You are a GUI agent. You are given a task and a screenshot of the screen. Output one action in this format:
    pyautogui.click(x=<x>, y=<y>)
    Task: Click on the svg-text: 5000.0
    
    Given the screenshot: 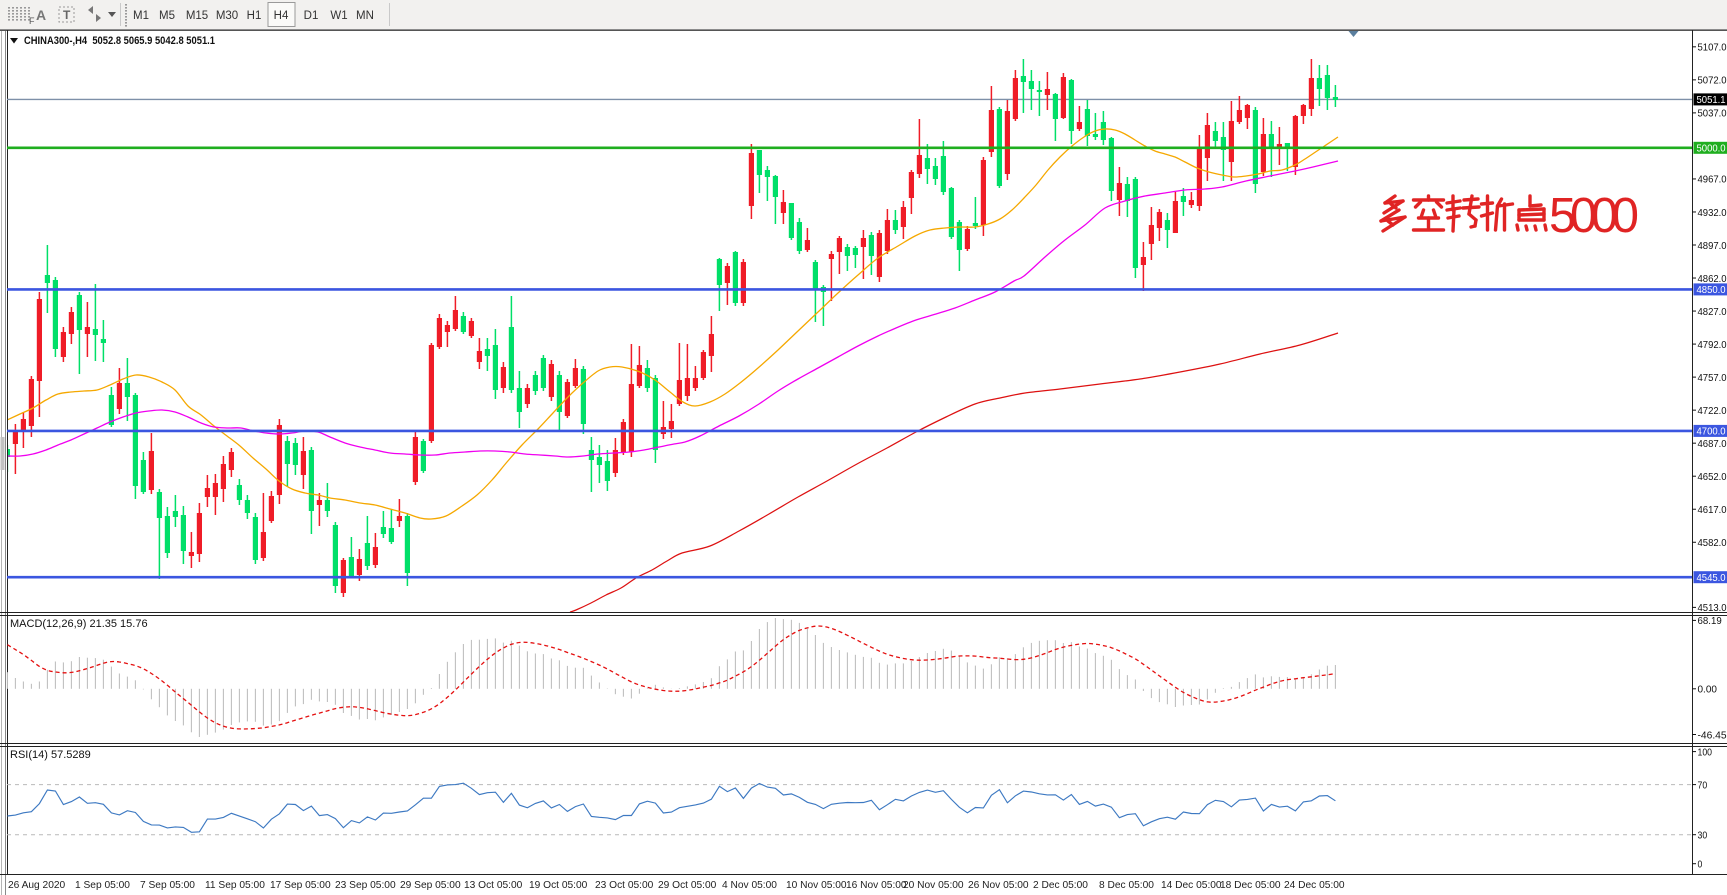 What is the action you would take?
    pyautogui.click(x=1711, y=149)
    